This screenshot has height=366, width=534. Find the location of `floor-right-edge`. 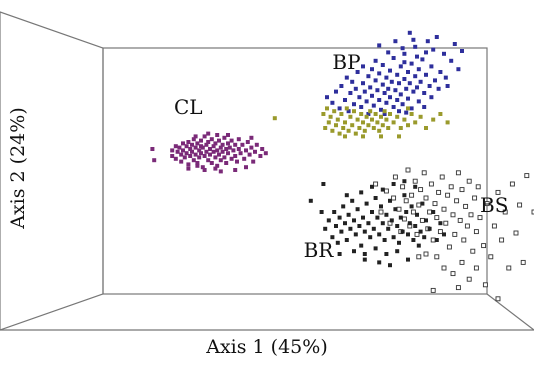

floor-right-edge is located at coordinates (510, 312).